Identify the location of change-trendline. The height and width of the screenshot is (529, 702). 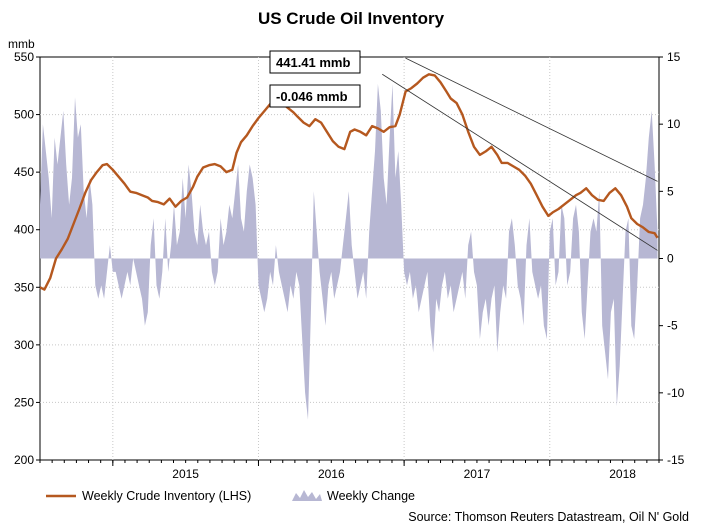
(520, 162).